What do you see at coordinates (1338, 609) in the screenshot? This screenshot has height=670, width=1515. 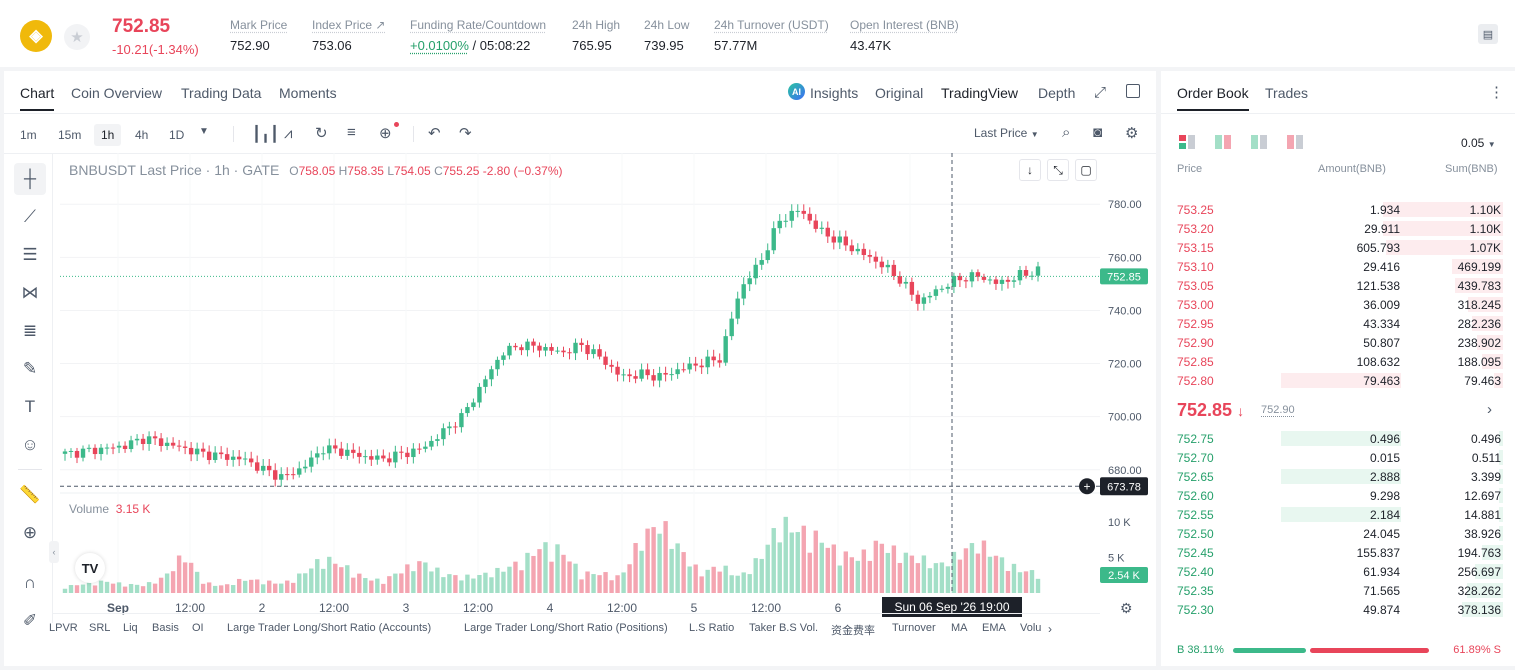 I see `bid-row: 752.30 49.874 378.136` at bounding box center [1338, 609].